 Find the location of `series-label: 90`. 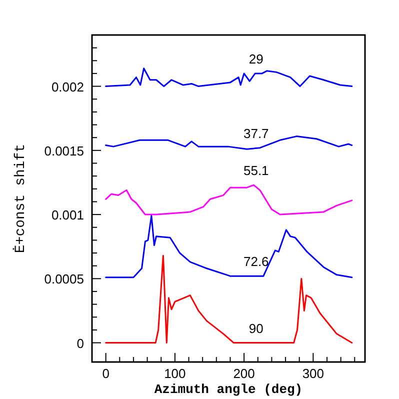

series-label: 90 is located at coordinates (256, 328).